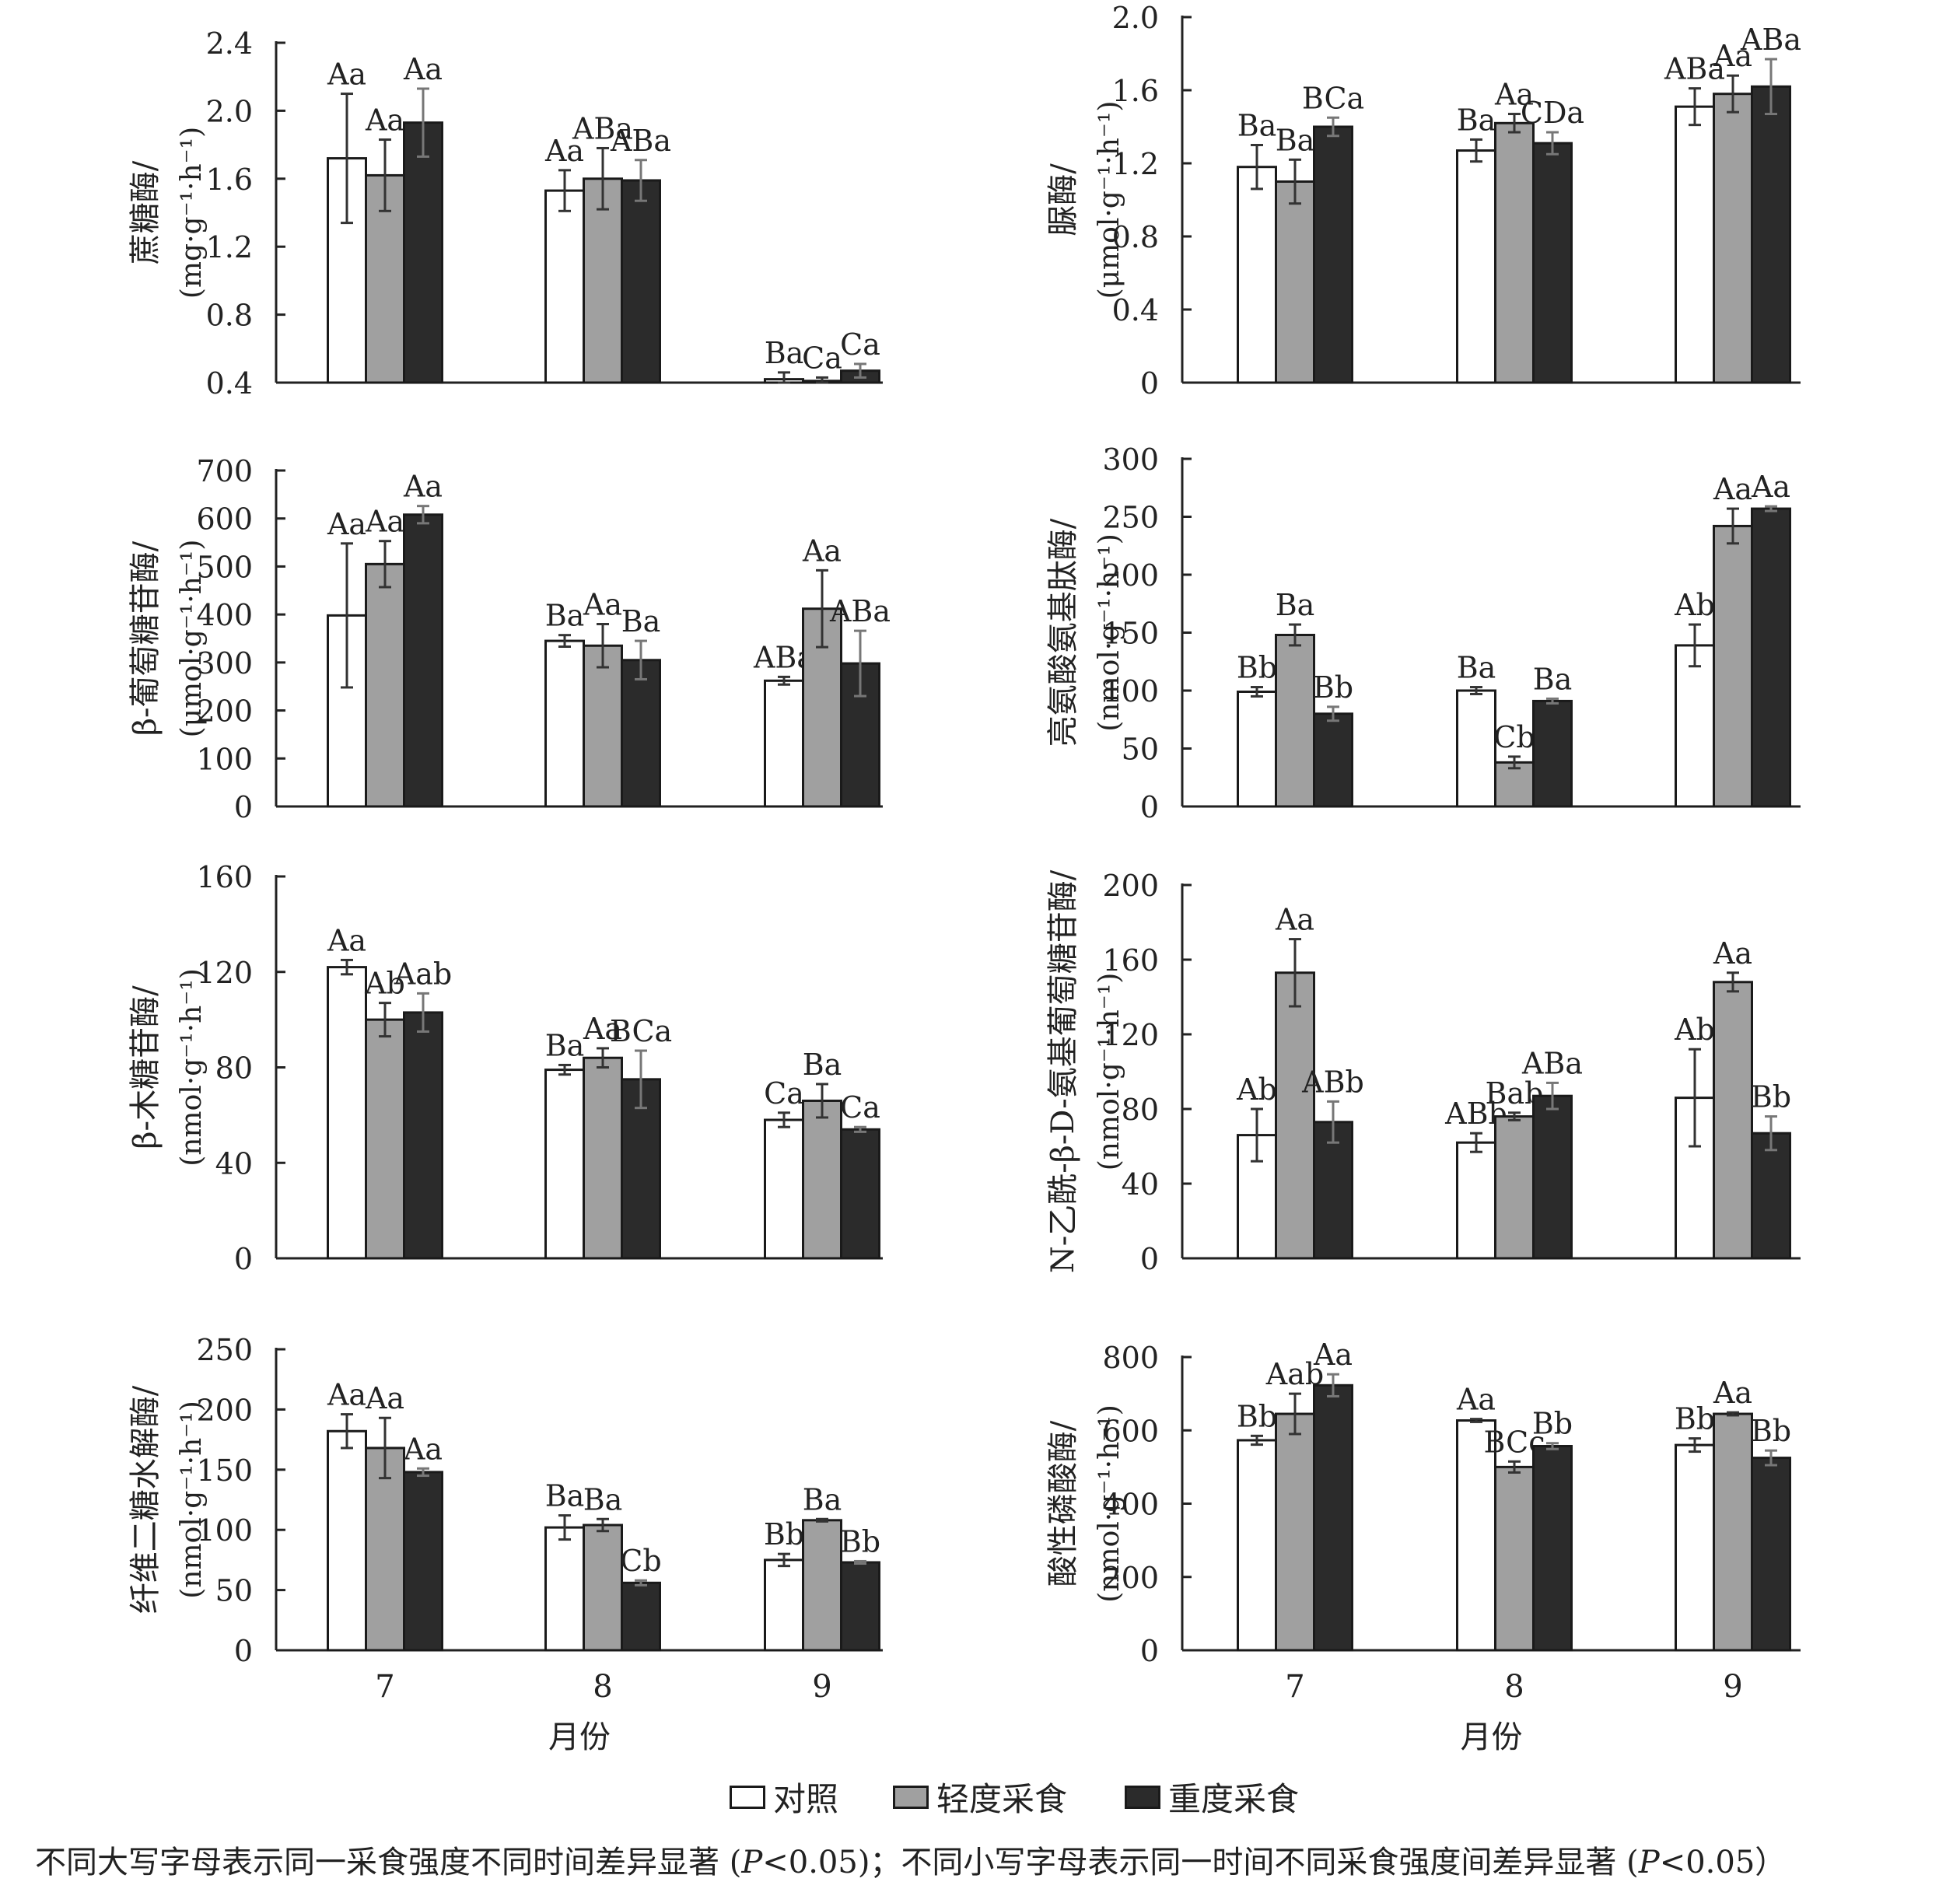 The height and width of the screenshot is (1882, 1960). Describe the element at coordinates (603, 1687) in the screenshot. I see `panel-7-x-tick-label-1: 8` at that location.